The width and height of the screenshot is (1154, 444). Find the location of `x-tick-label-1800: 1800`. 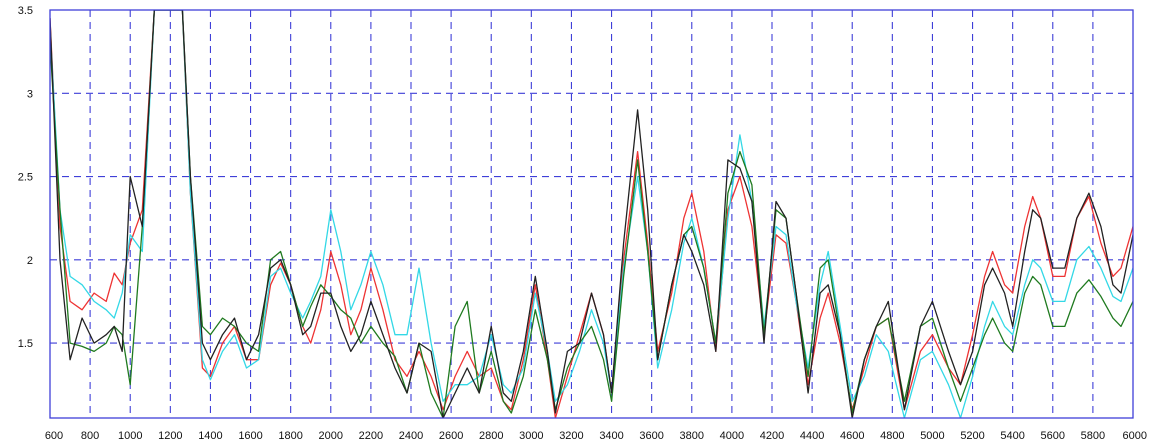

x-tick-label-1800: 1800 is located at coordinates (290, 436).